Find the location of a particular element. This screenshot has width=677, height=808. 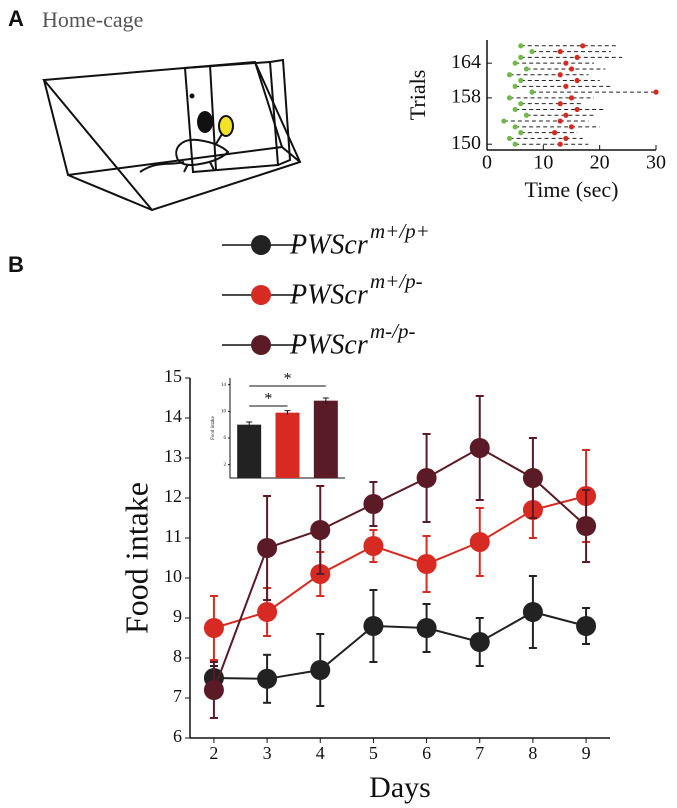

y-tick-label: 7 is located at coordinates (177, 696).